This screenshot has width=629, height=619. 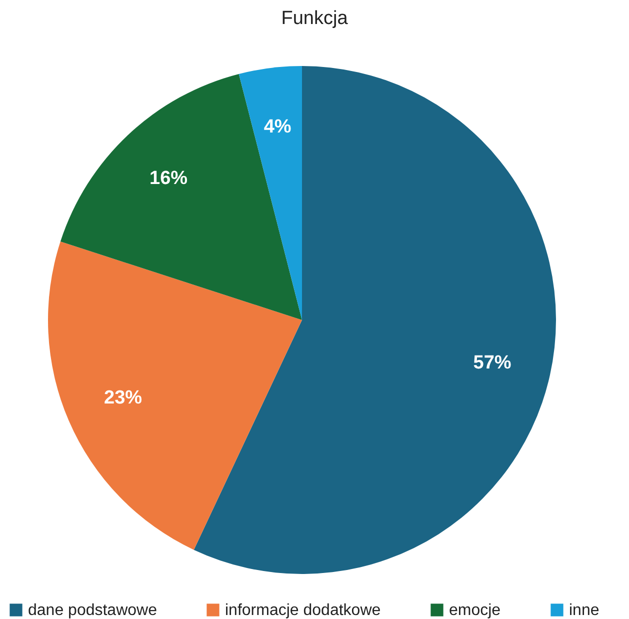 I want to click on legend-label: dane podstawowe, so click(x=93, y=610).